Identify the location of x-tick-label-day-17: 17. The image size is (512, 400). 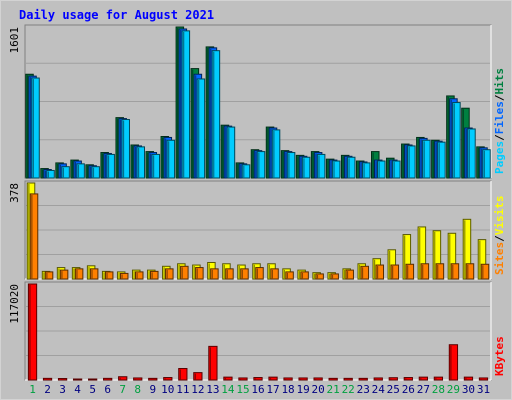
(272, 389).